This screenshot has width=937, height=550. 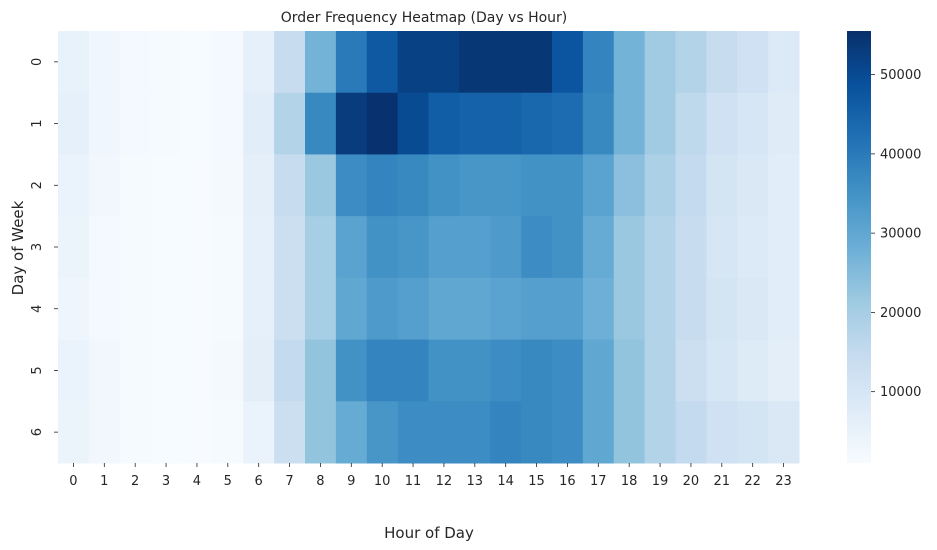 I want to click on x-tick-label: 13, so click(x=475, y=481).